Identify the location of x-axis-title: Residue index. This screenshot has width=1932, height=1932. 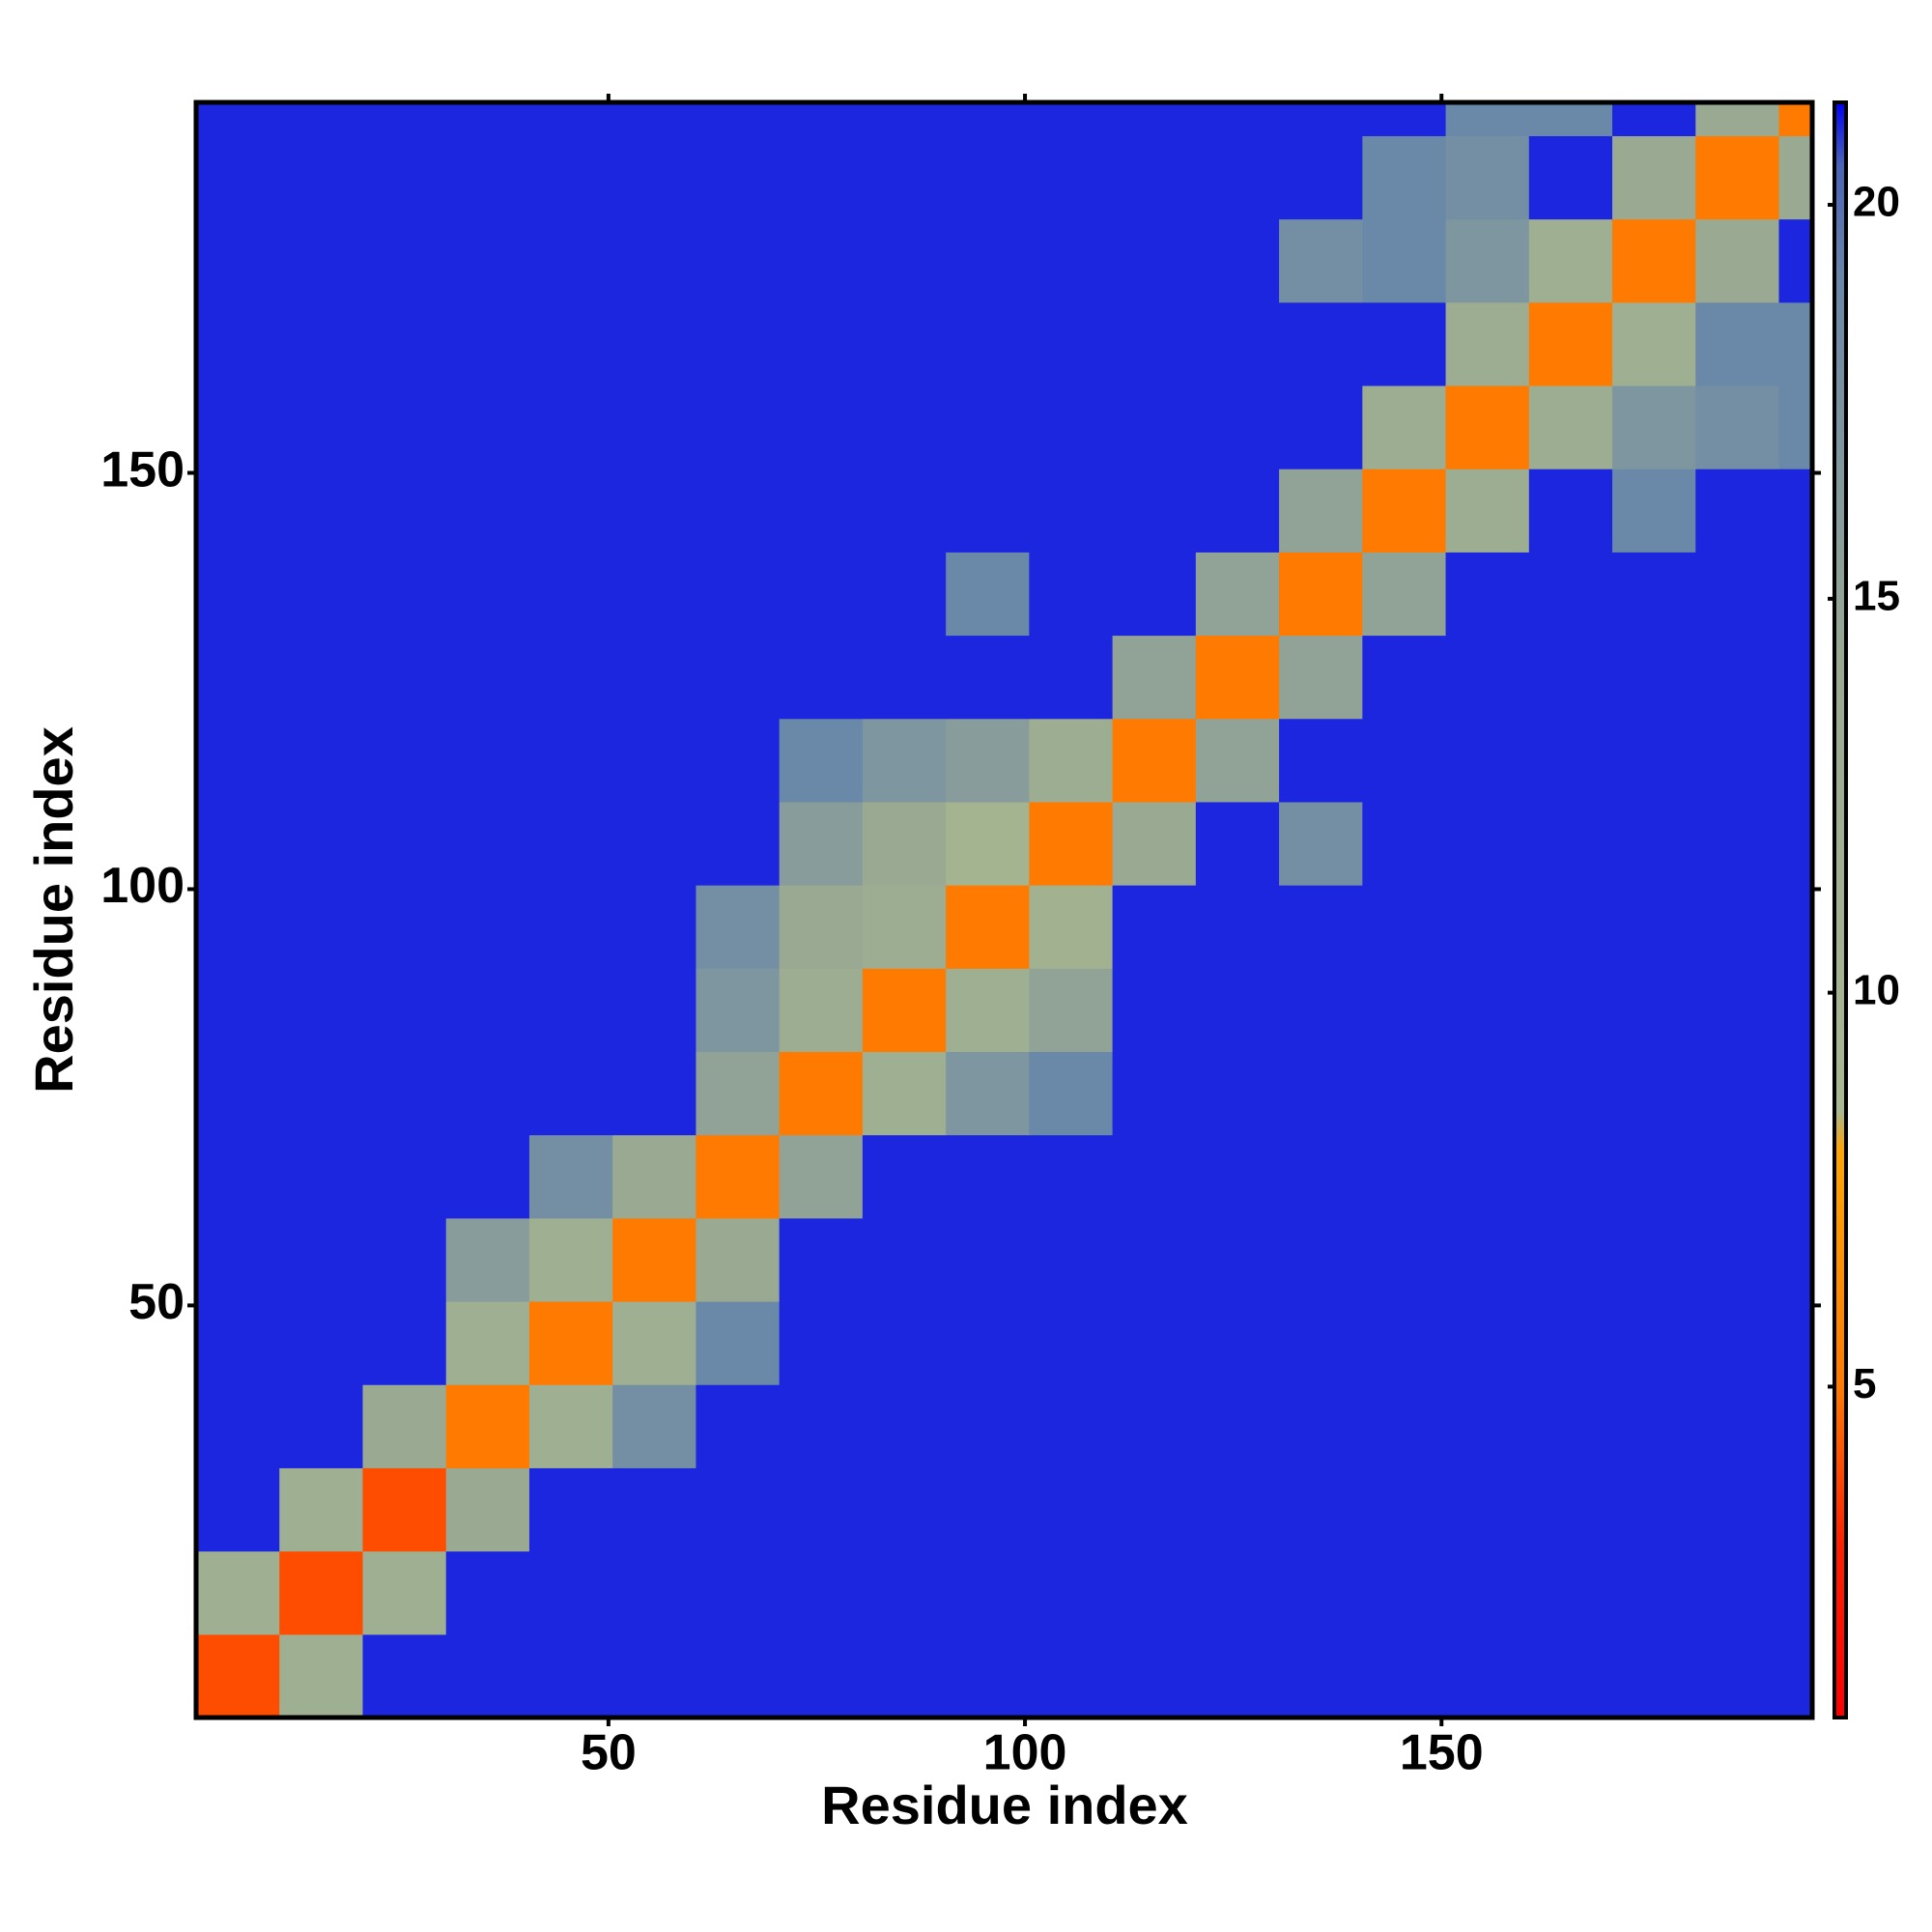
(1005, 1805).